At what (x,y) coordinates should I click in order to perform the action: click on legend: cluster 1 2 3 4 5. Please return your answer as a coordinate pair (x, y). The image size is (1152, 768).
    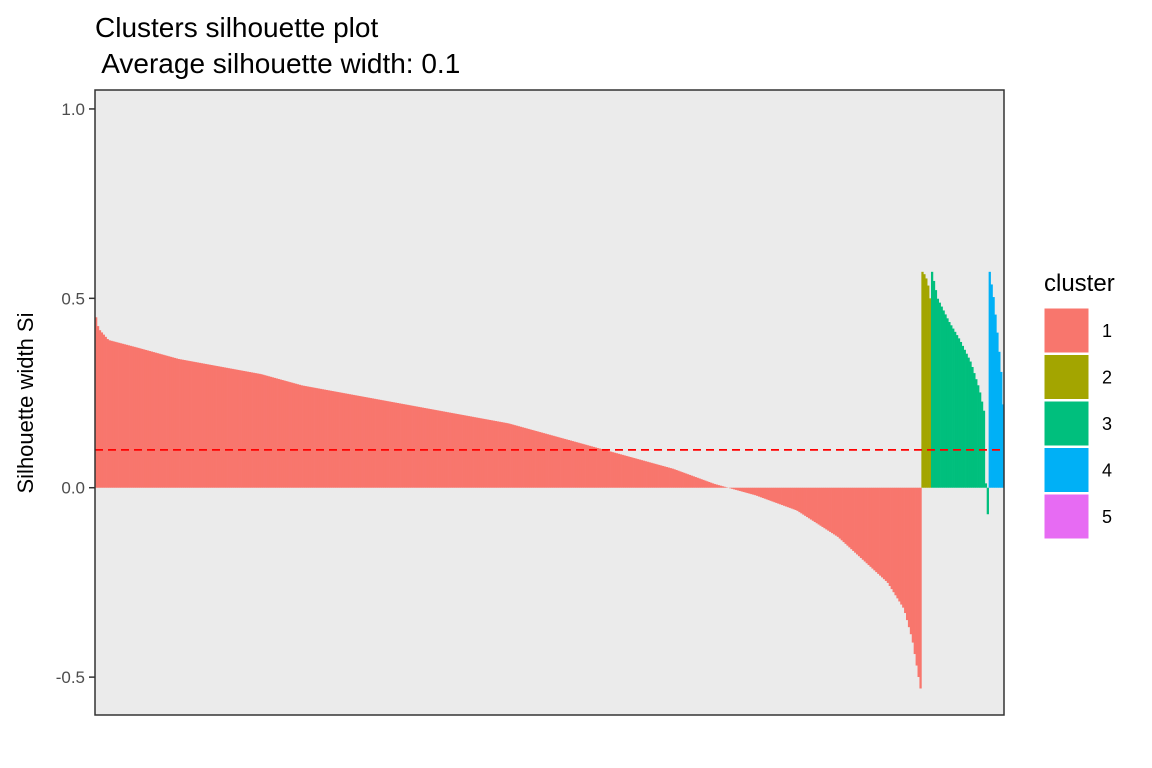
    Looking at the image, I should click on (1079, 405).